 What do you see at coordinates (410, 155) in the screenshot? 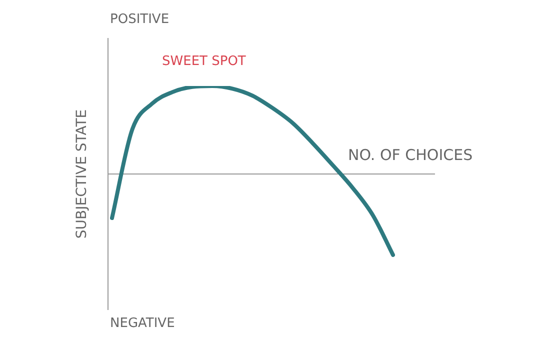
I see `x-axis-title: NO. OF CHOICES` at bounding box center [410, 155].